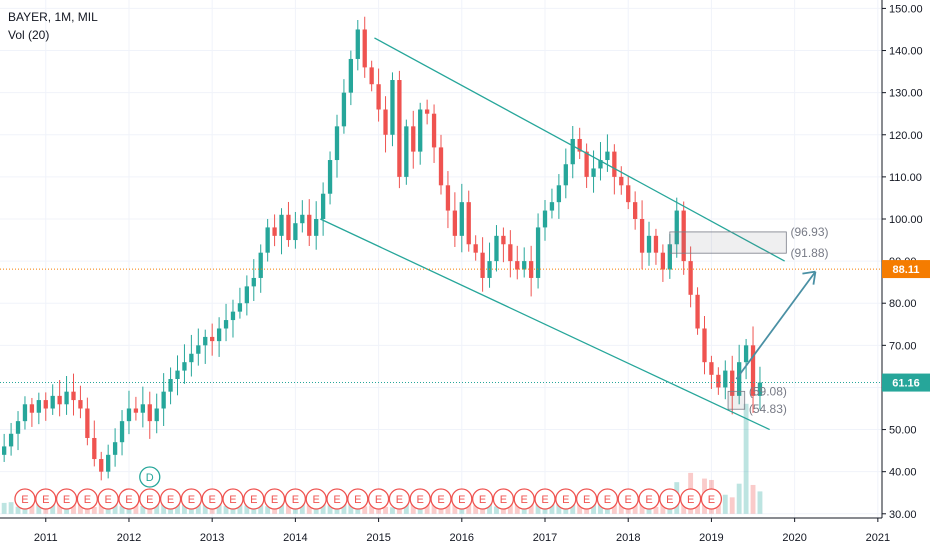 The width and height of the screenshot is (932, 555). What do you see at coordinates (906, 270) in the screenshot?
I see `price-badge-label: 88.11` at bounding box center [906, 270].